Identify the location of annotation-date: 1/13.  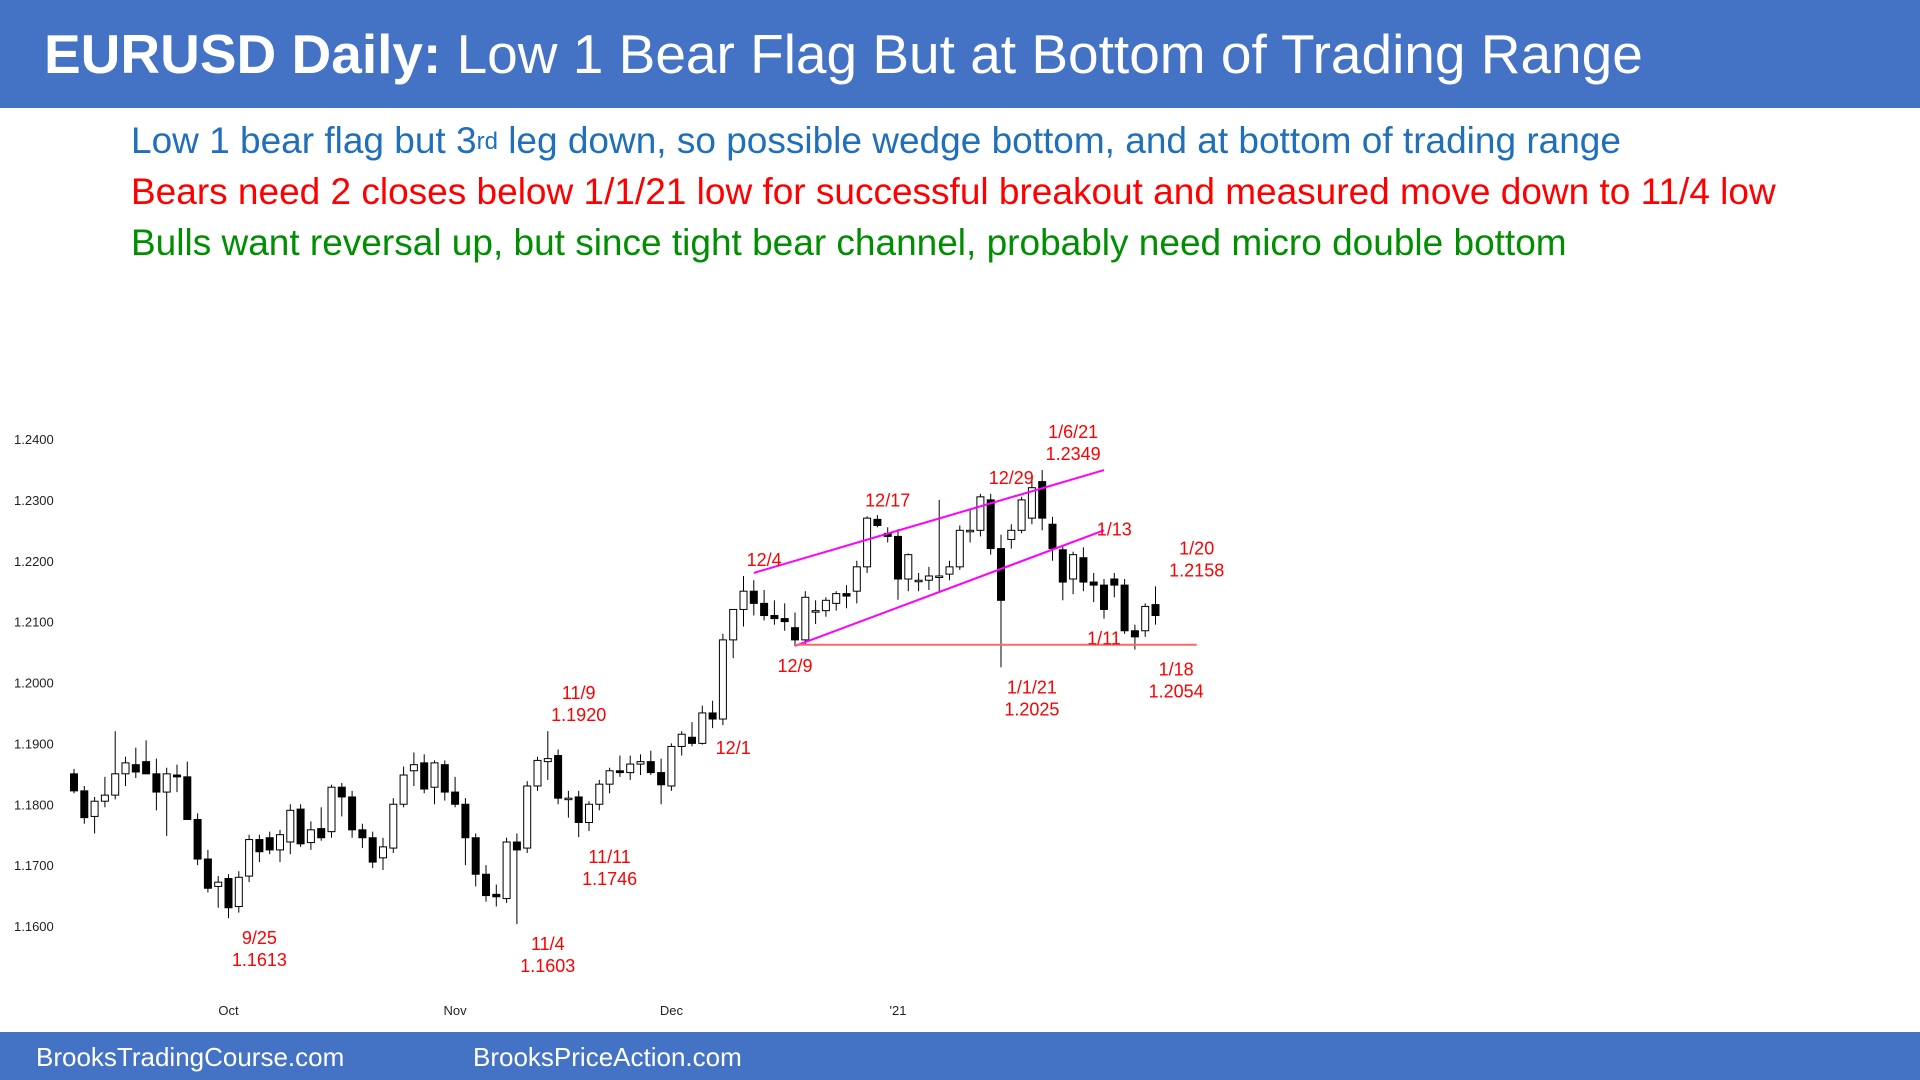
(1114, 530).